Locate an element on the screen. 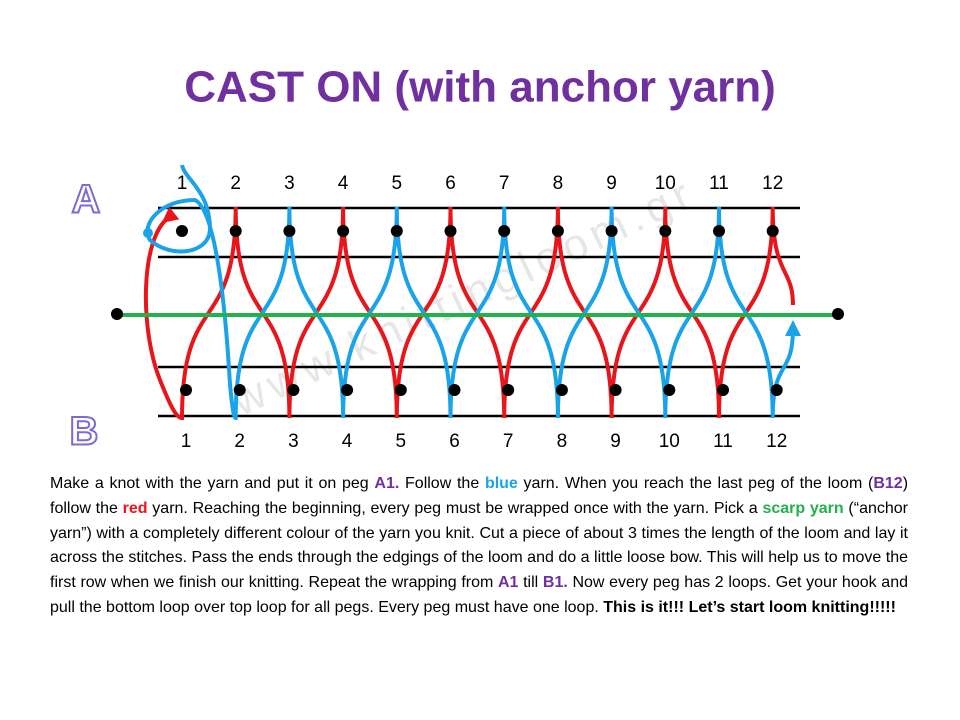 The image size is (960, 720). text: B12 is located at coordinates (888, 483).